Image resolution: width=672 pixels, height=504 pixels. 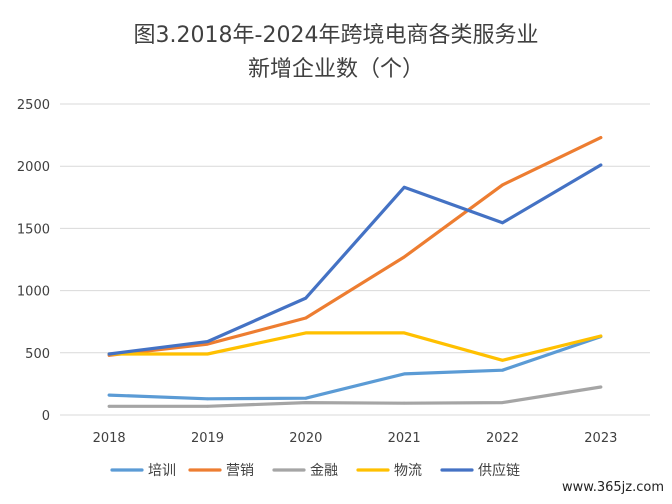 I want to click on legend-label: 供应链, so click(x=499, y=470).